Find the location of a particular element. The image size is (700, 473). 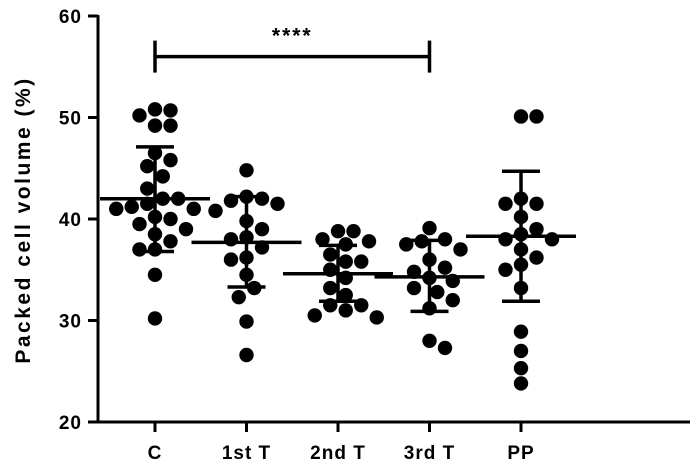

y-axis-title: Packed cell volume (%) is located at coordinates (23, 219).